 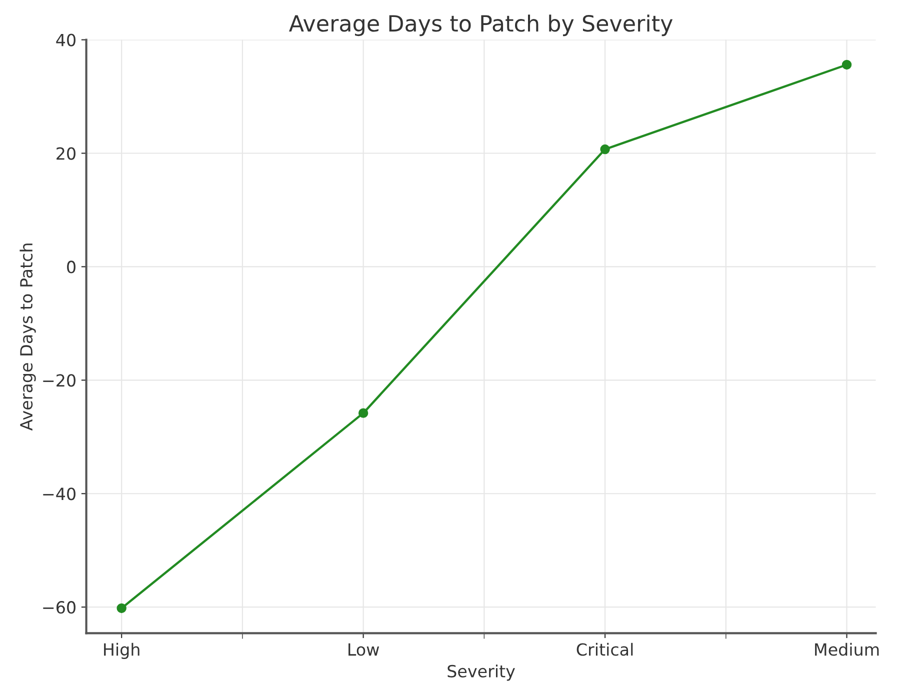 I want to click on x-tick-label: Medium, so click(x=847, y=649).